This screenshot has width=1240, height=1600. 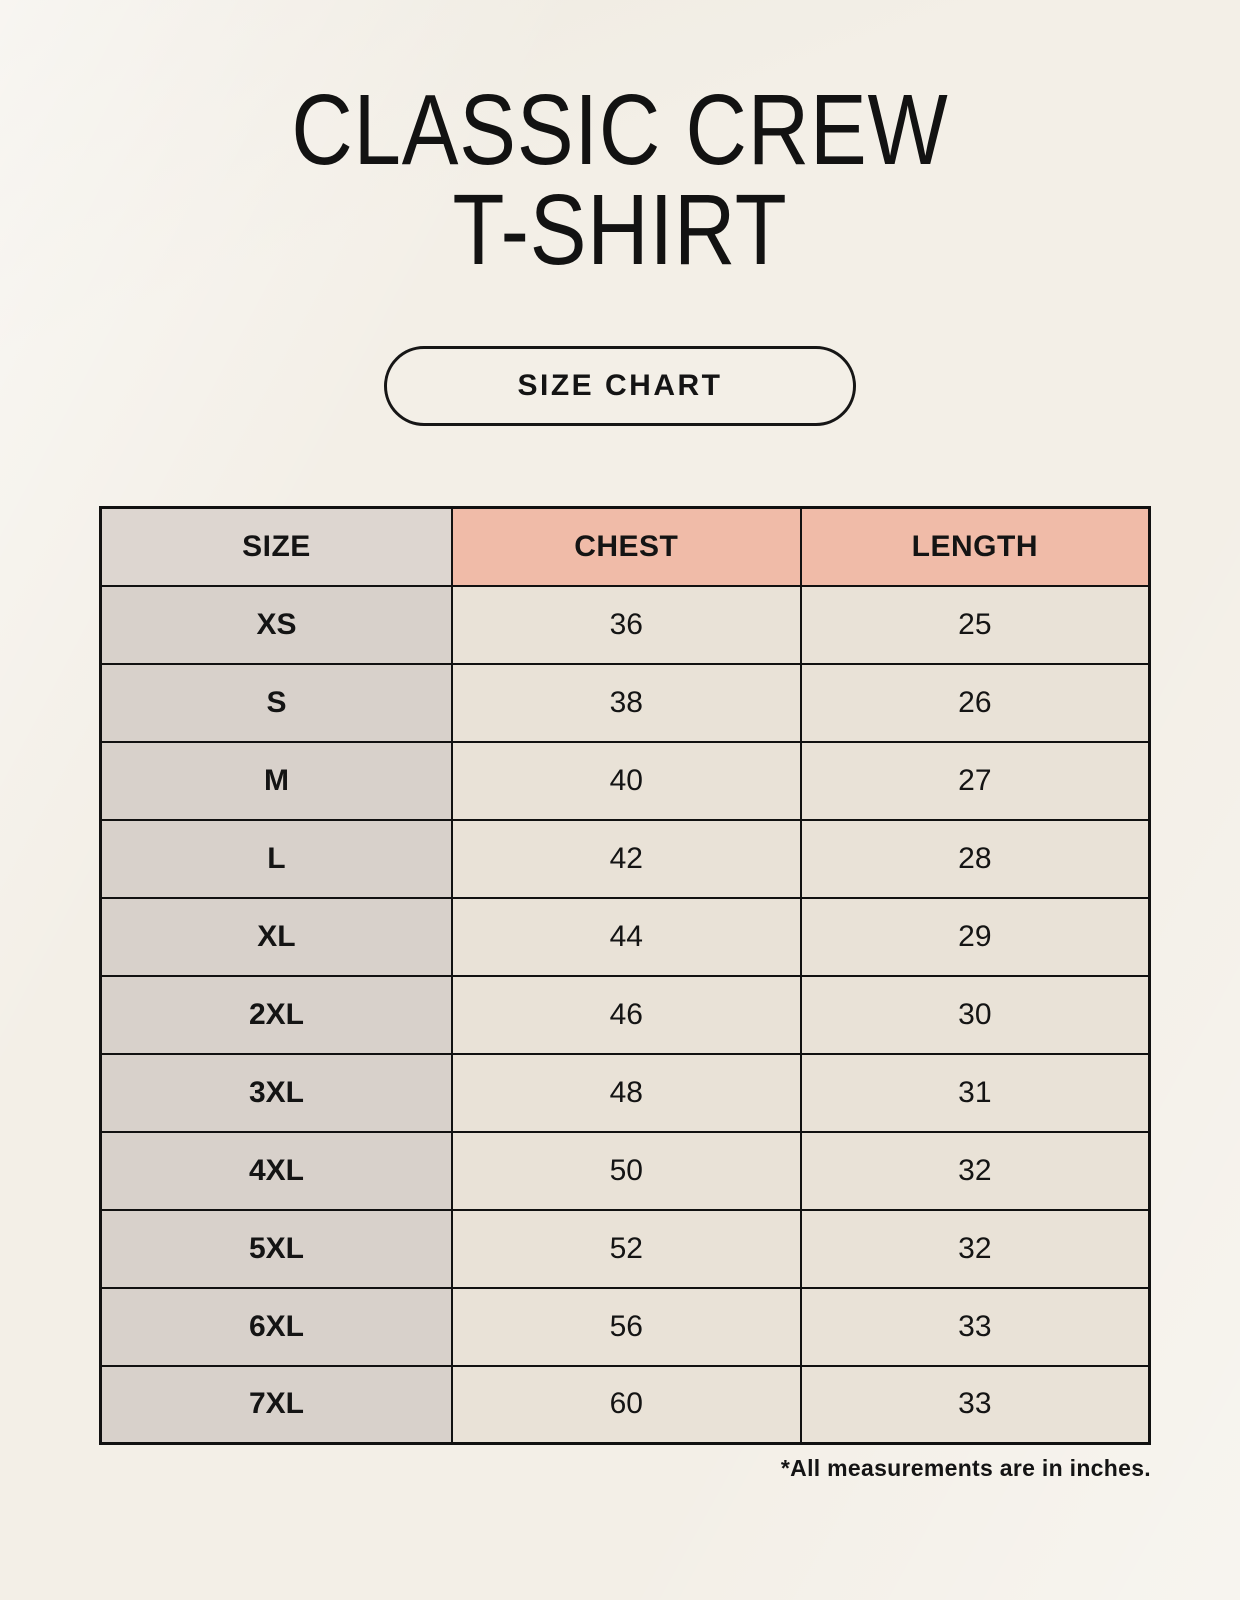 I want to click on table-row: 4XL 50 32, so click(x=625, y=1170).